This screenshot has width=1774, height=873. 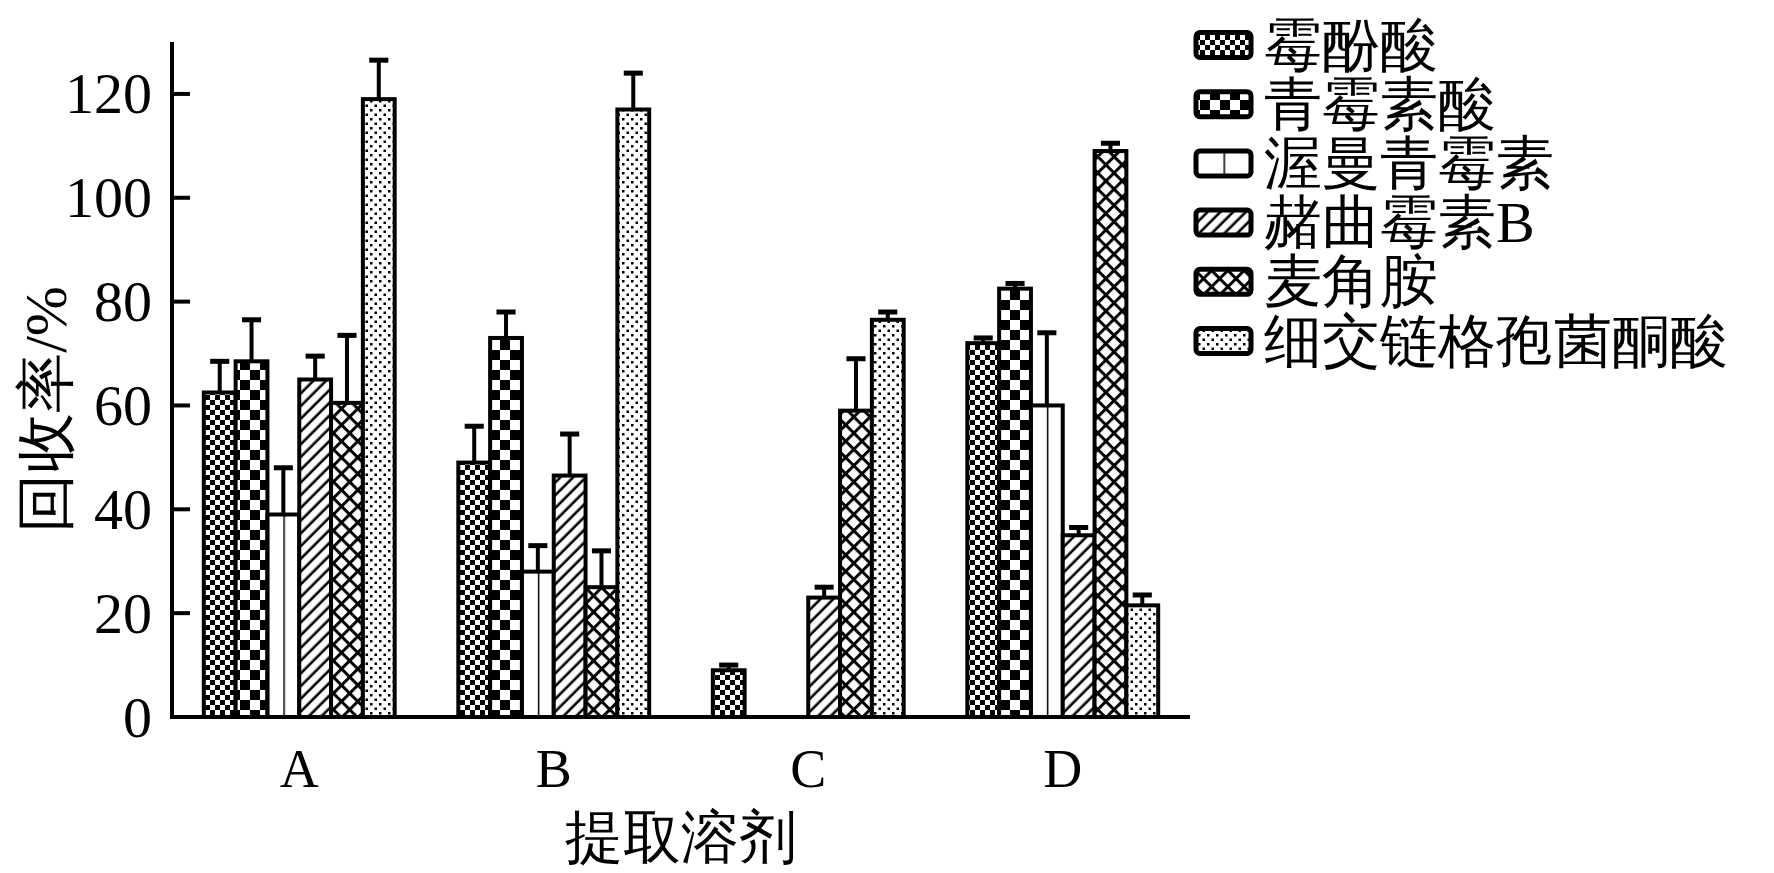 I want to click on xlabel: 提取溶剂, so click(x=681, y=837).